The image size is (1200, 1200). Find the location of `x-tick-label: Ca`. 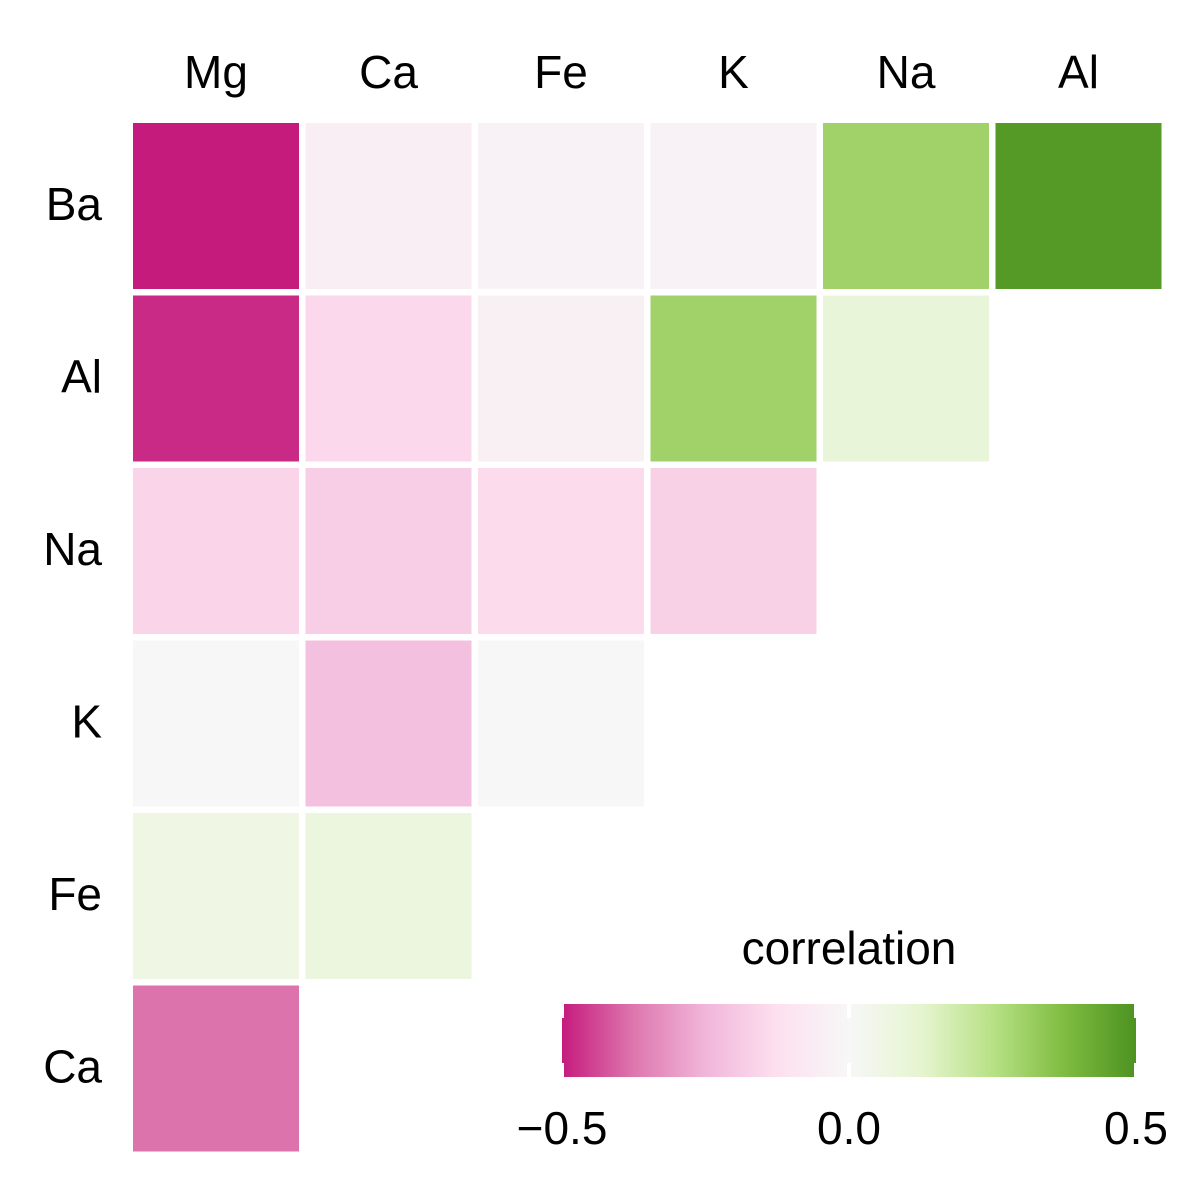

x-tick-label: Ca is located at coordinates (388, 72).